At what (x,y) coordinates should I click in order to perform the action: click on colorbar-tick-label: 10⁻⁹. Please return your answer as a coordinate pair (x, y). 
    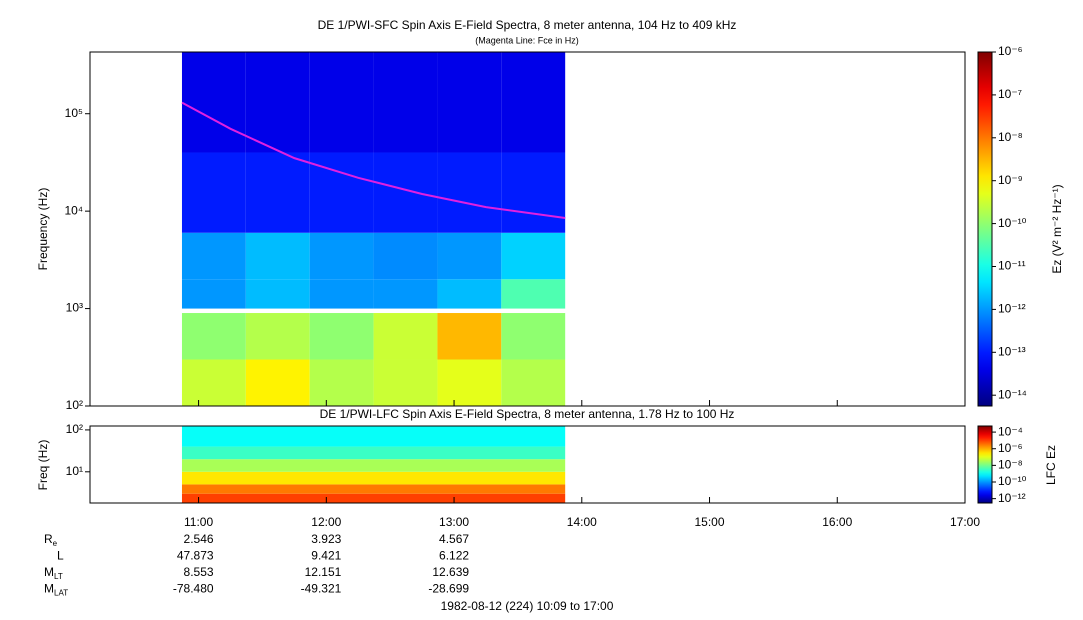
    Looking at the image, I should click on (1010, 180).